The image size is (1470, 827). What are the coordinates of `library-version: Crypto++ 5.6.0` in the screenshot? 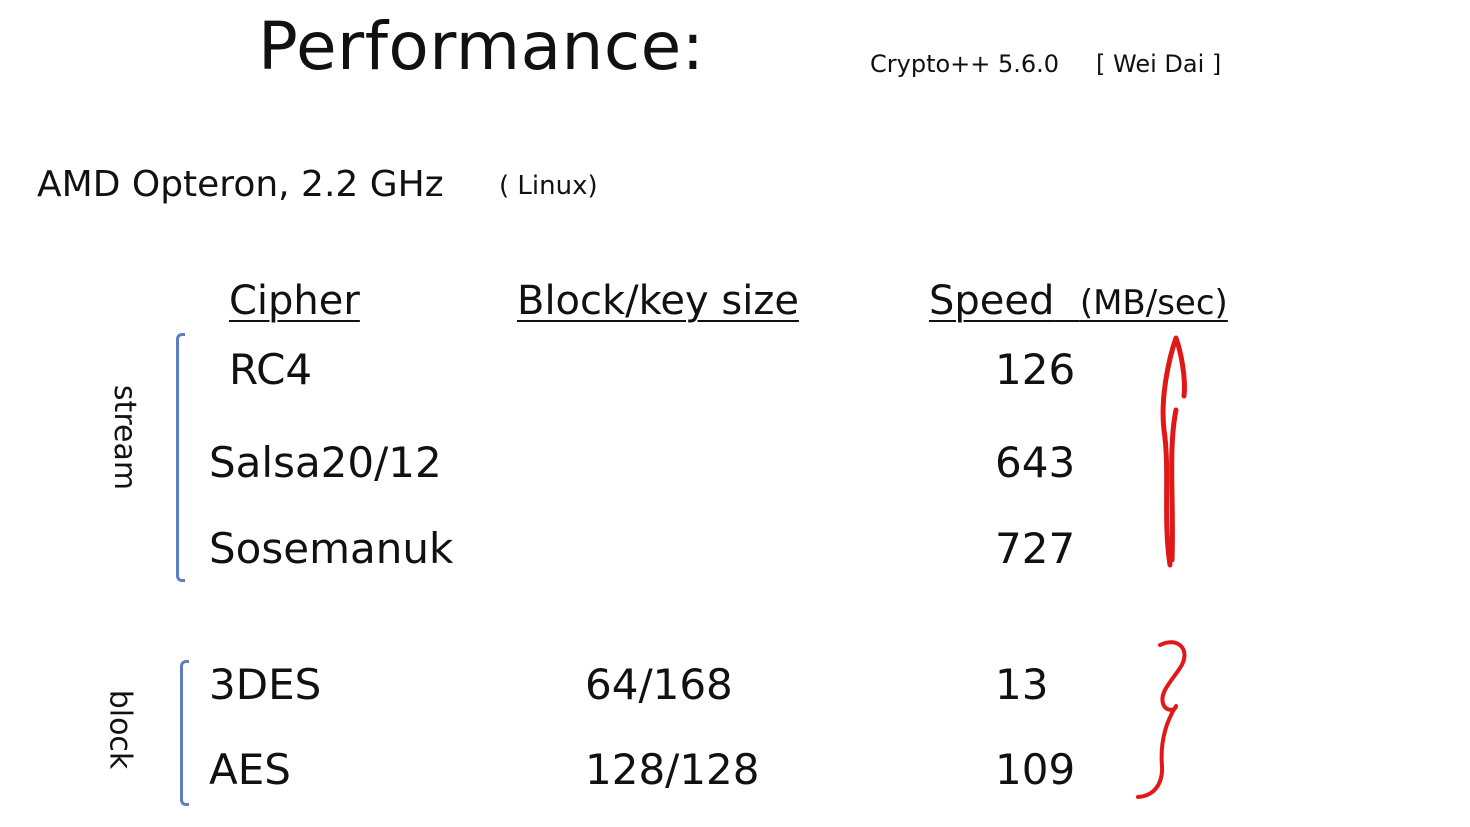 It's located at (965, 64).